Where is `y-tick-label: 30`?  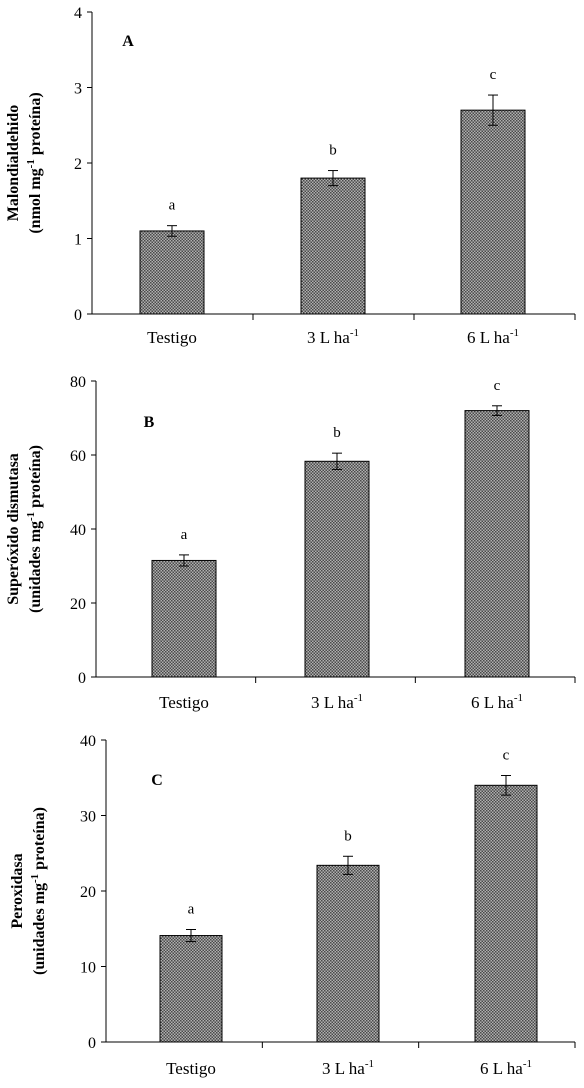 y-tick-label: 30 is located at coordinates (88, 817).